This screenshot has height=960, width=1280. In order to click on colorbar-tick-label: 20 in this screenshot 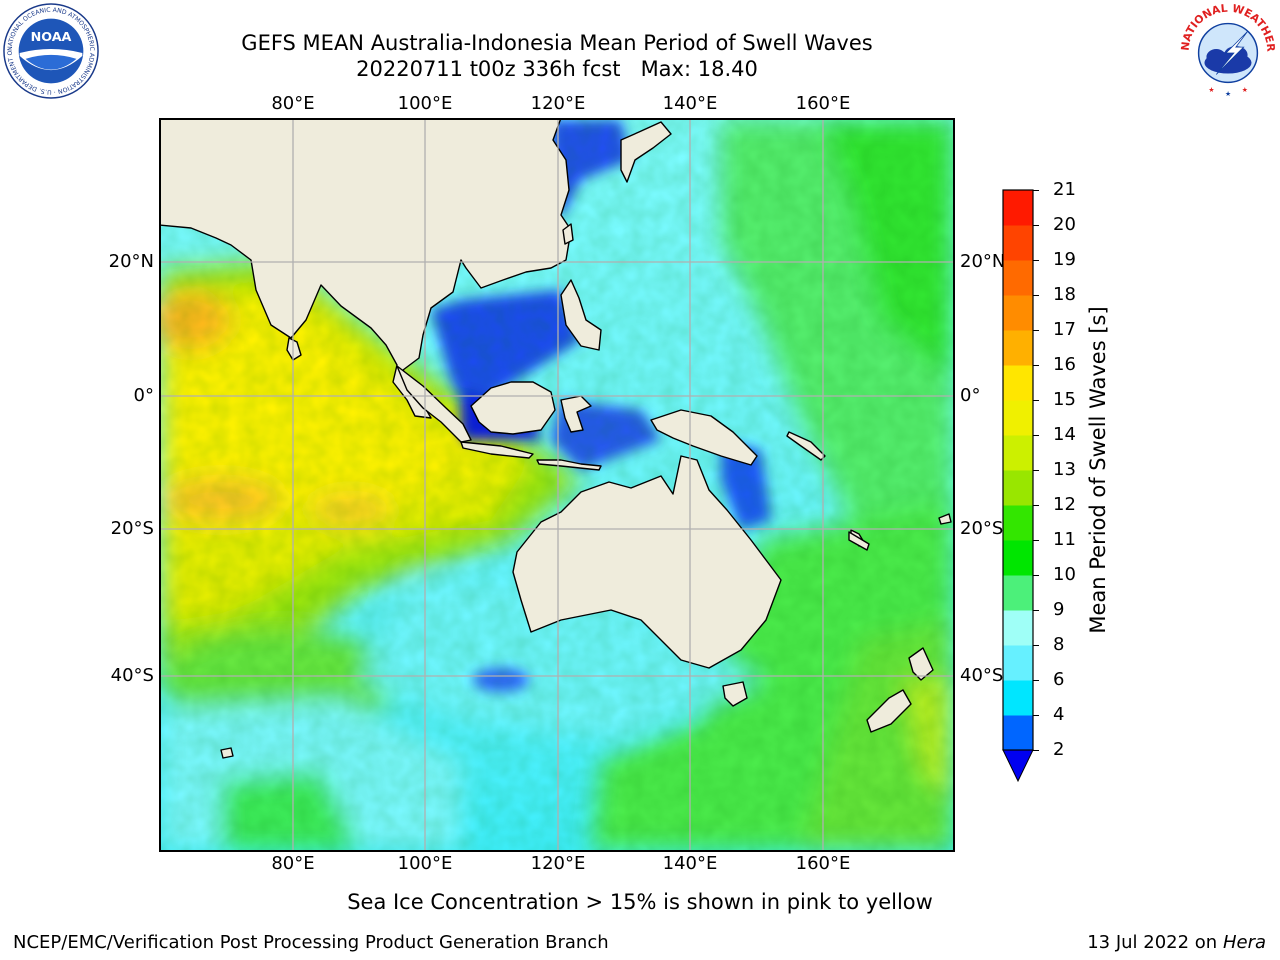, I will do `click(1064, 224)`.